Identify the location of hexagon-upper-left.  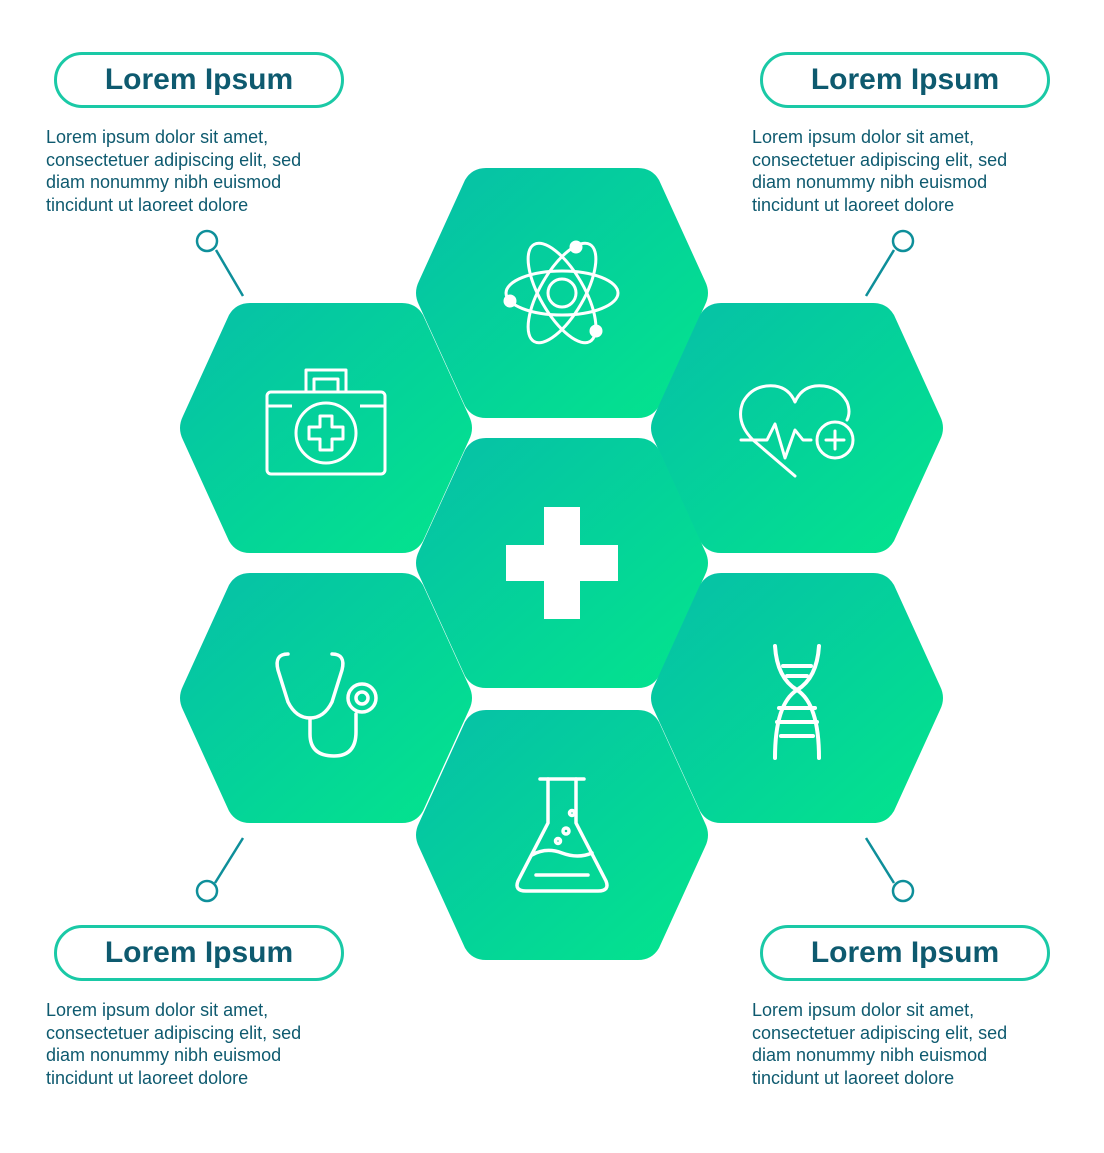
(326, 428).